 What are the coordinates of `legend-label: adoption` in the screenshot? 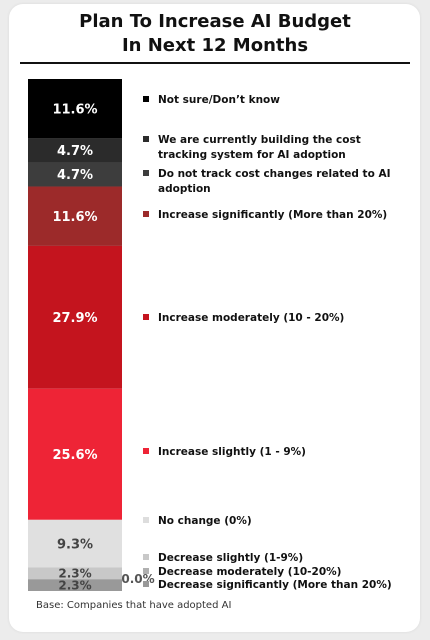 It's located at (184, 189).